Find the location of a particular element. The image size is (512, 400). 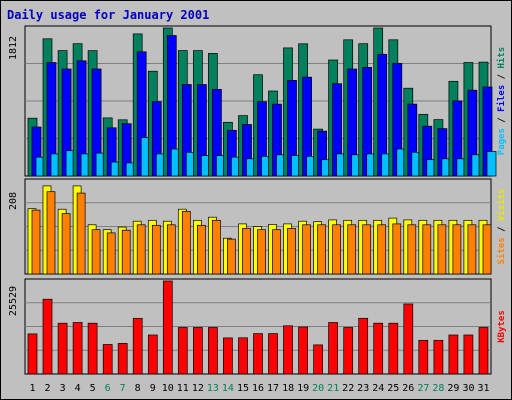

x-tick-label-day-14: 14 is located at coordinates (228, 388).